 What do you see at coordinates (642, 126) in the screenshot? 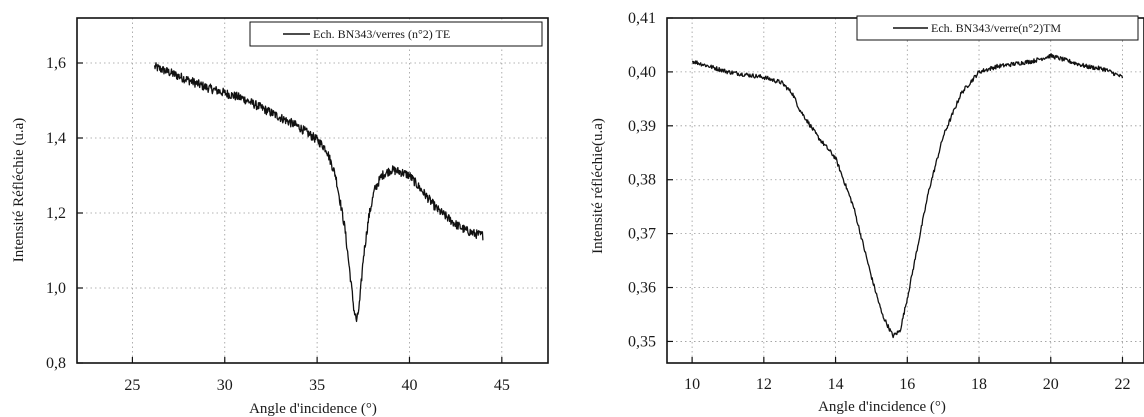
I see `y-tick-label: 0,39` at bounding box center [642, 126].